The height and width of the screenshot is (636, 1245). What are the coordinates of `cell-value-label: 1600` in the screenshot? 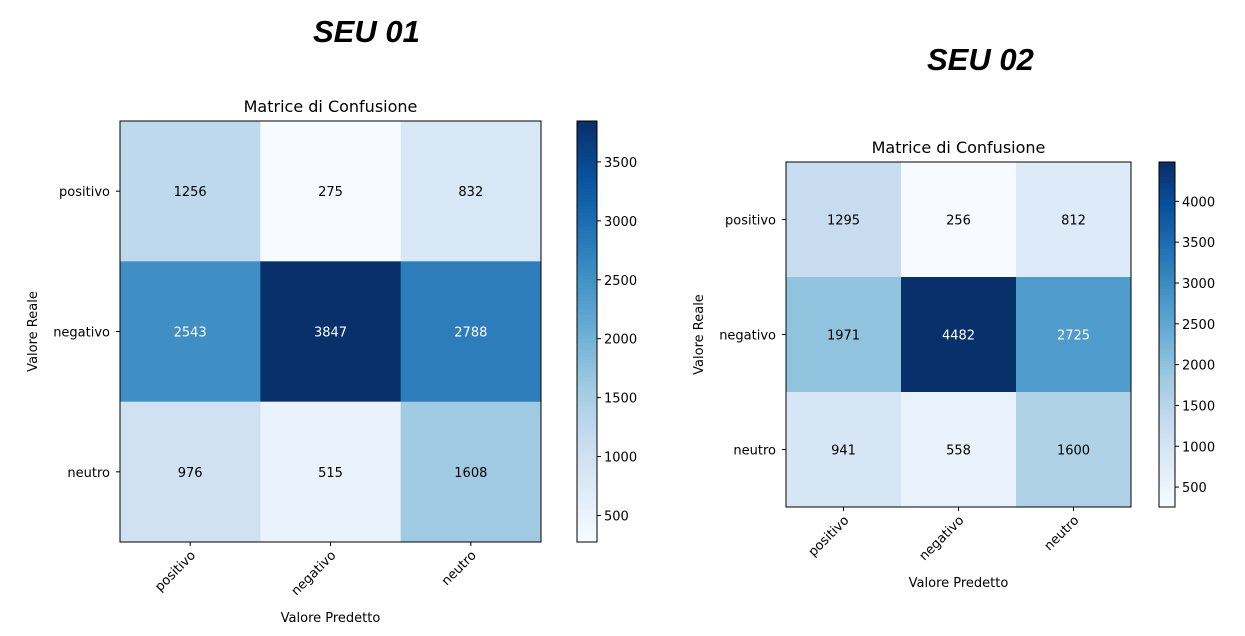 It's located at (1073, 451).